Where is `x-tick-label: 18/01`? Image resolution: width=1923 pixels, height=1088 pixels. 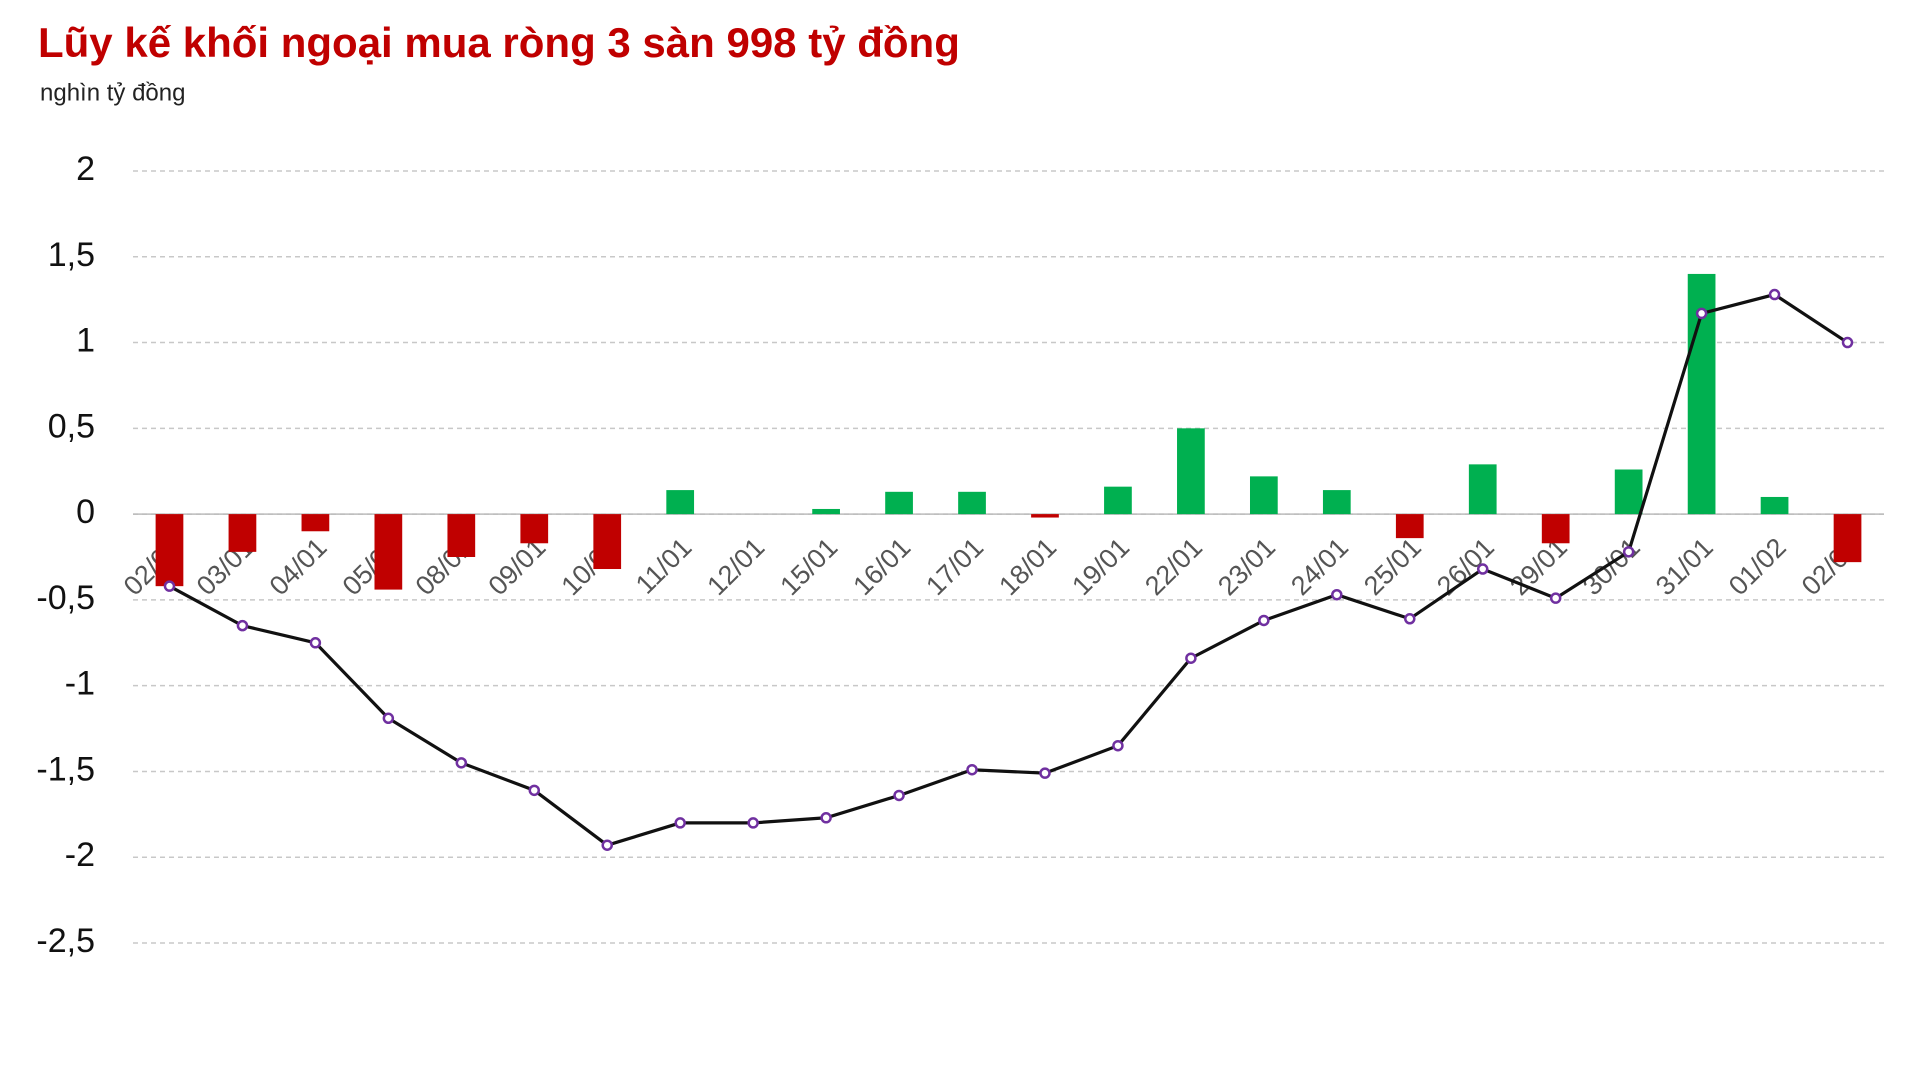
x-tick-label: 18/01 is located at coordinates (1027, 566).